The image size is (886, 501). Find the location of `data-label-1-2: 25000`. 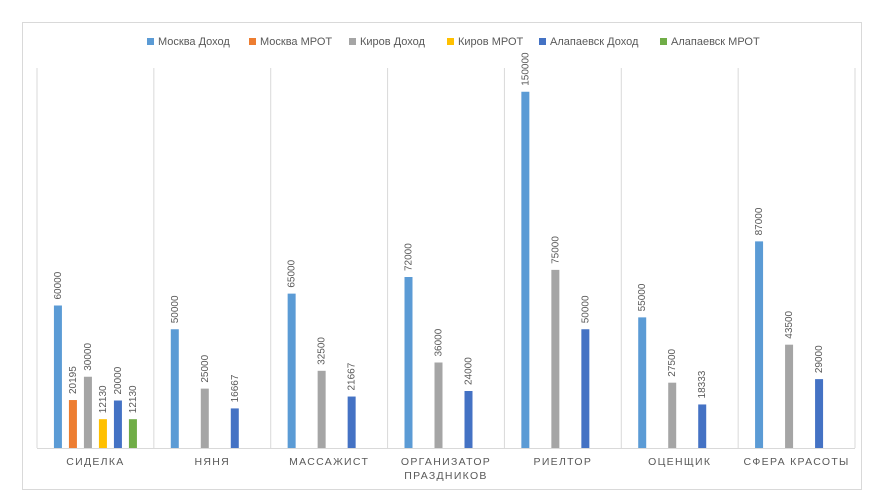

data-label-1-2: 25000 is located at coordinates (205, 368).